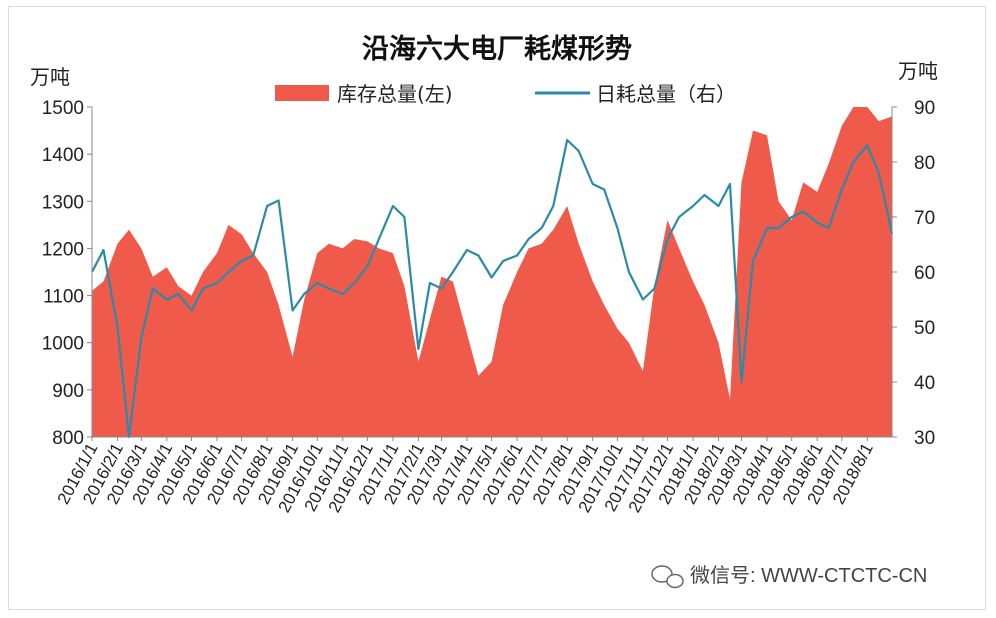 This screenshot has width=996, height=618. What do you see at coordinates (67, 273) in the screenshot?
I see `left-axis-ticks: 1500 1400 1300 1200 1100 1000 900 800` at bounding box center [67, 273].